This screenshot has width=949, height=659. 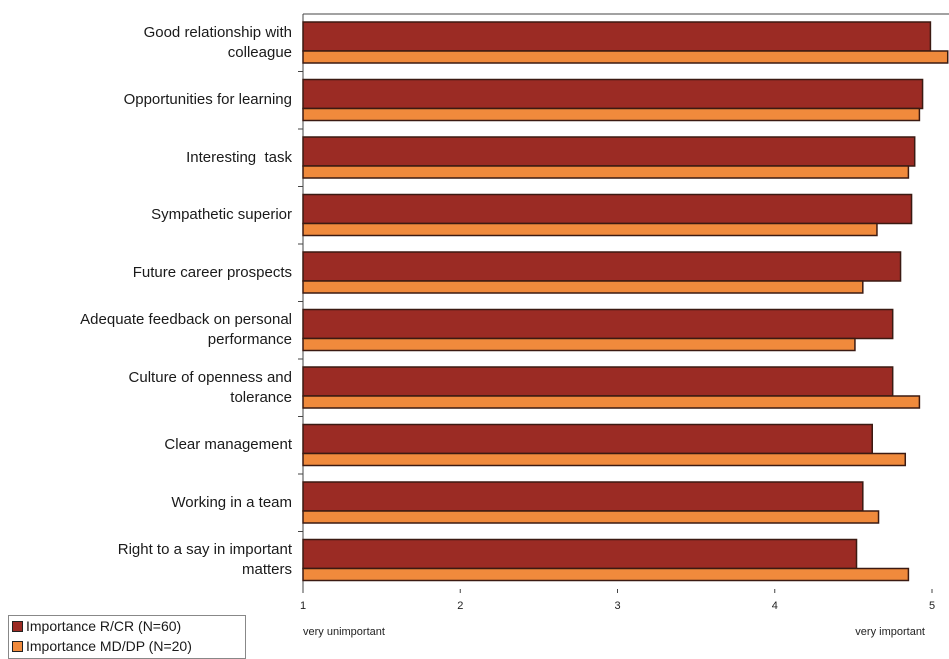 I want to click on category-label: Good relationship with colleague, so click(x=220, y=42).